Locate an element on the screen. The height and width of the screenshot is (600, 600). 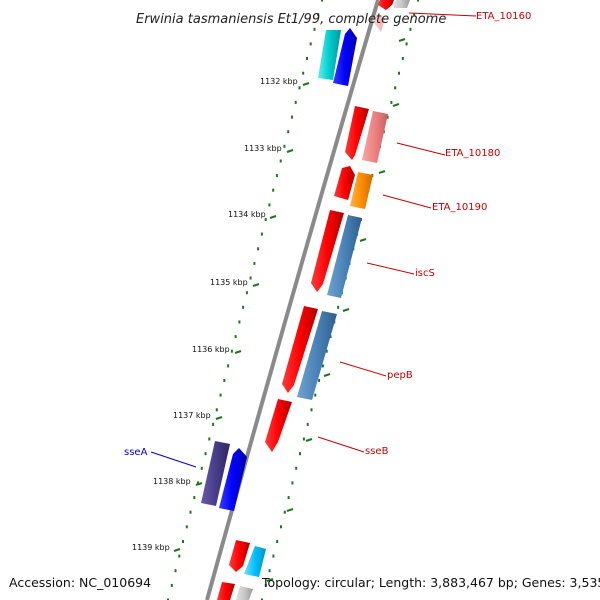
gene-label-eta-10180: ETA_10180 is located at coordinates (472, 153).